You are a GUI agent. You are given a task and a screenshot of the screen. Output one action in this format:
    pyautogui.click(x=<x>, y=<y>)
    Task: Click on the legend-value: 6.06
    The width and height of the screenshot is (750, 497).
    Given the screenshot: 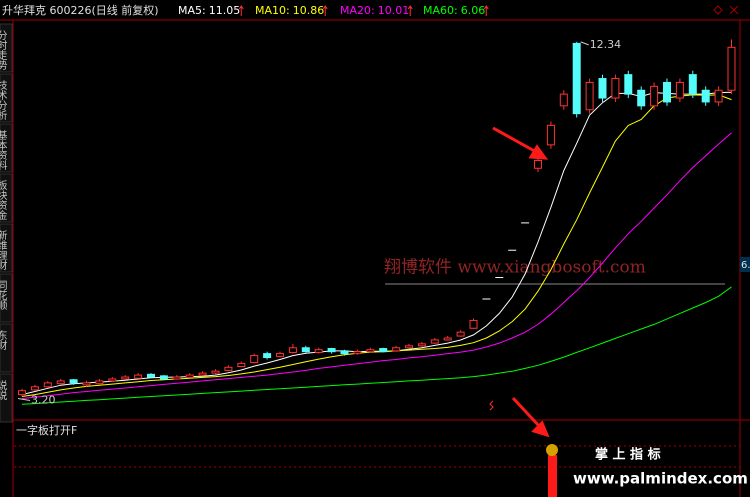 What is the action you would take?
    pyautogui.click(x=473, y=10)
    